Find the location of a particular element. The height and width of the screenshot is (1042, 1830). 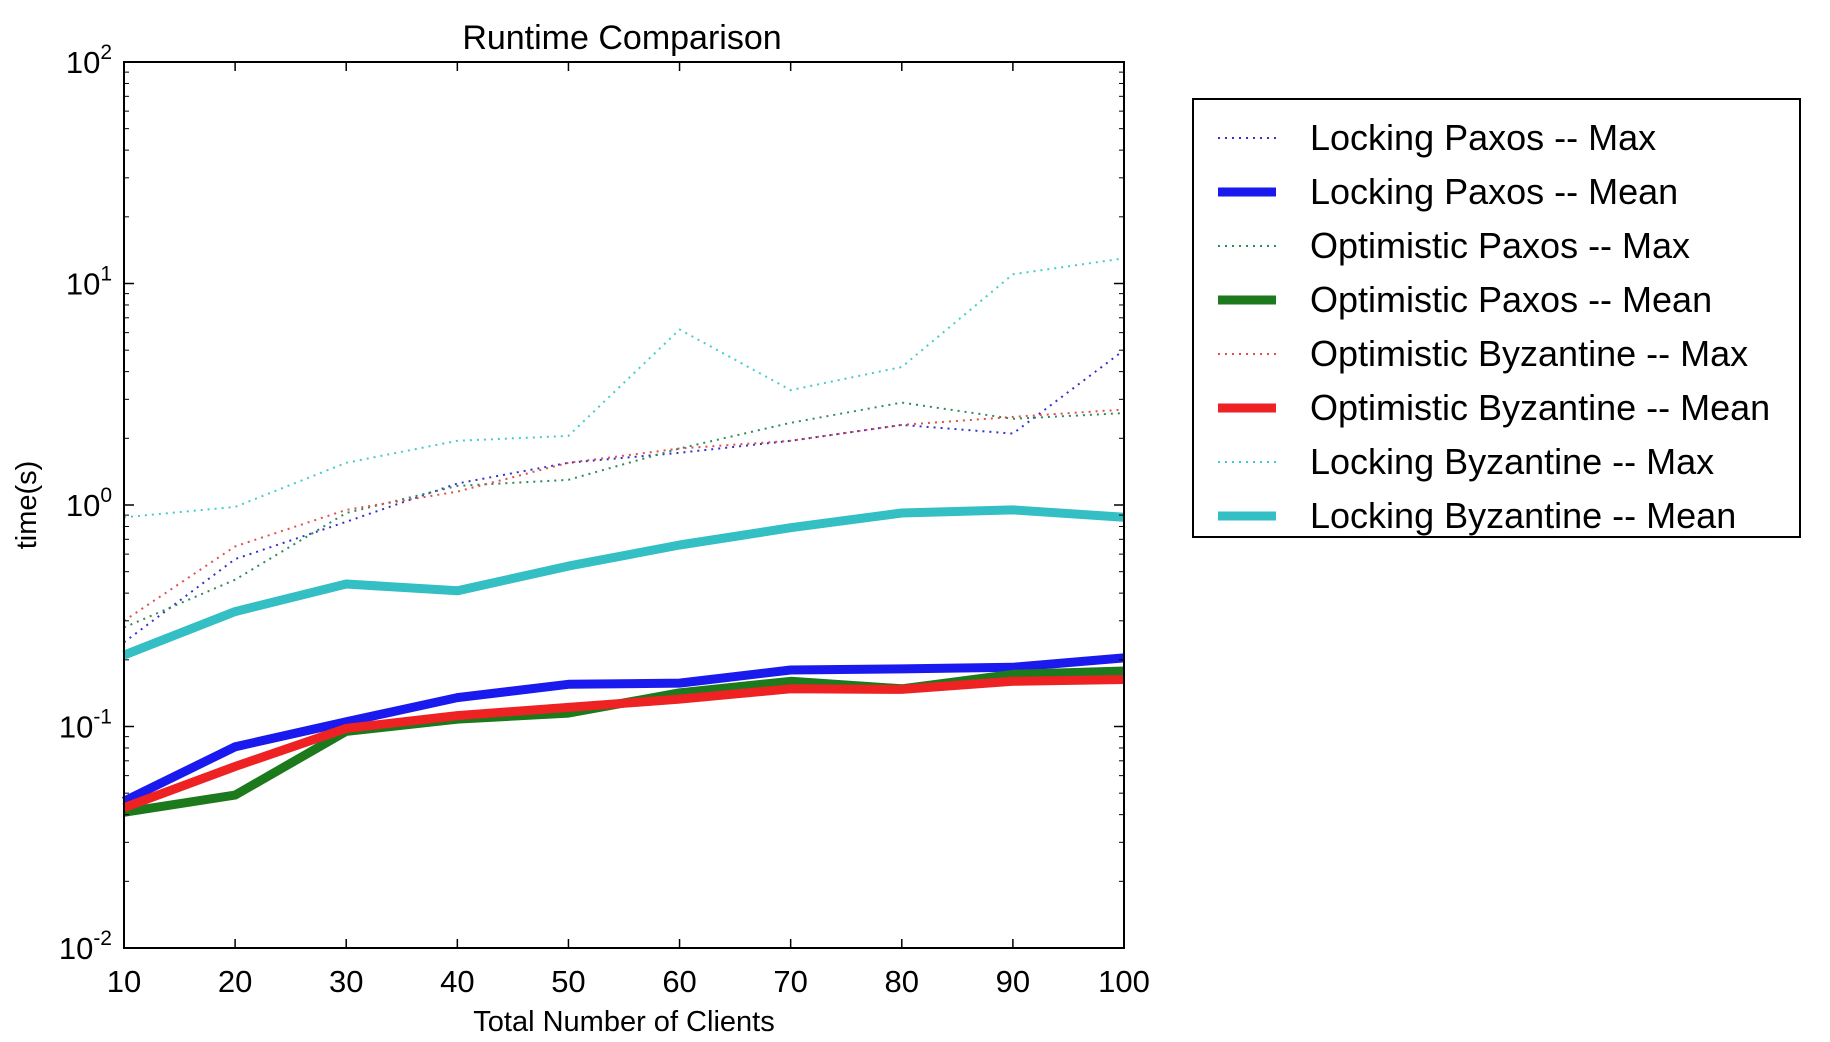

x-tick-label: 40 is located at coordinates (457, 981).